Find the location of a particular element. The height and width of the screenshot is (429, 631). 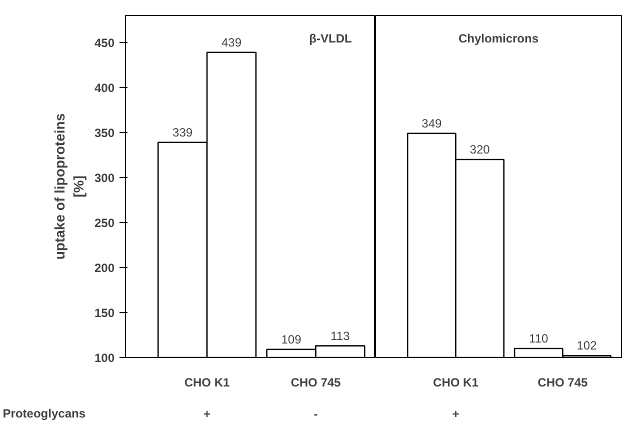

data-label: 349 is located at coordinates (432, 123).